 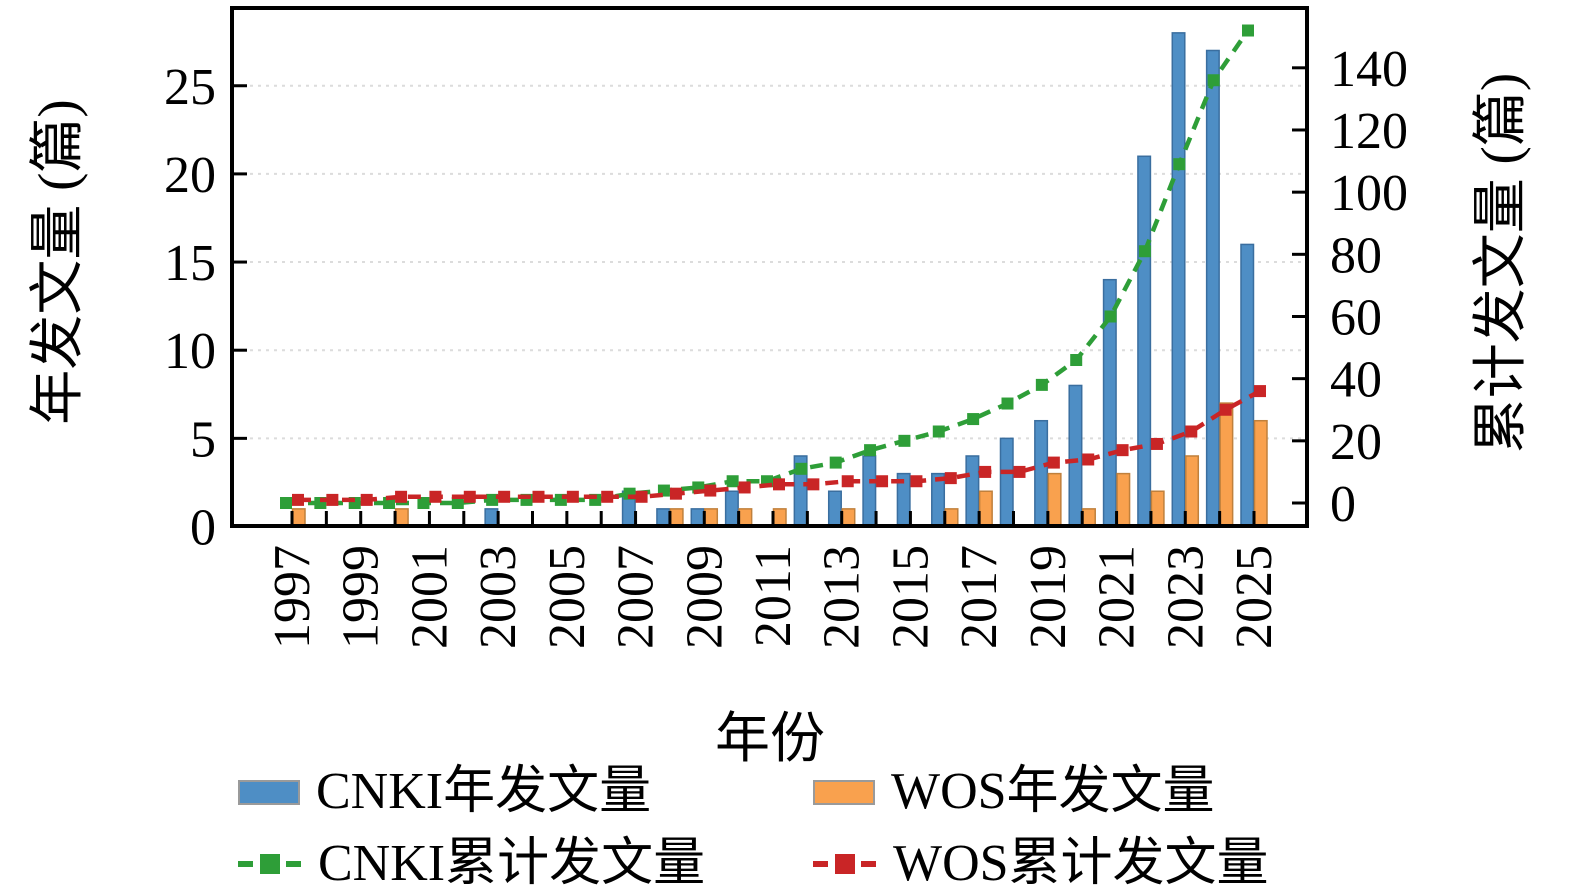 I want to click on x-tick-label-2001: 2001, so click(x=429, y=597).